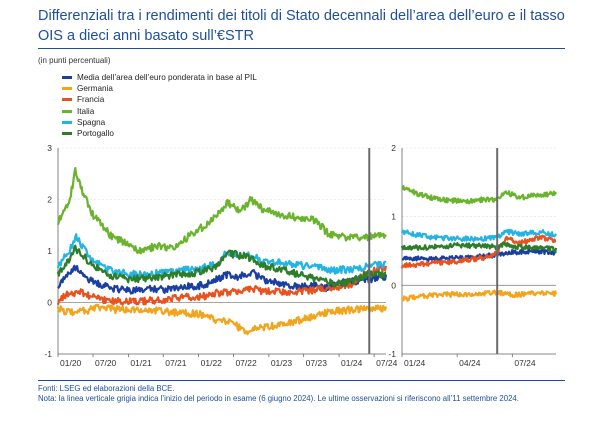 Image resolution: width=600 pixels, height=424 pixels. What do you see at coordinates (95, 133) in the screenshot?
I see `legend-label: Portogallo` at bounding box center [95, 133].